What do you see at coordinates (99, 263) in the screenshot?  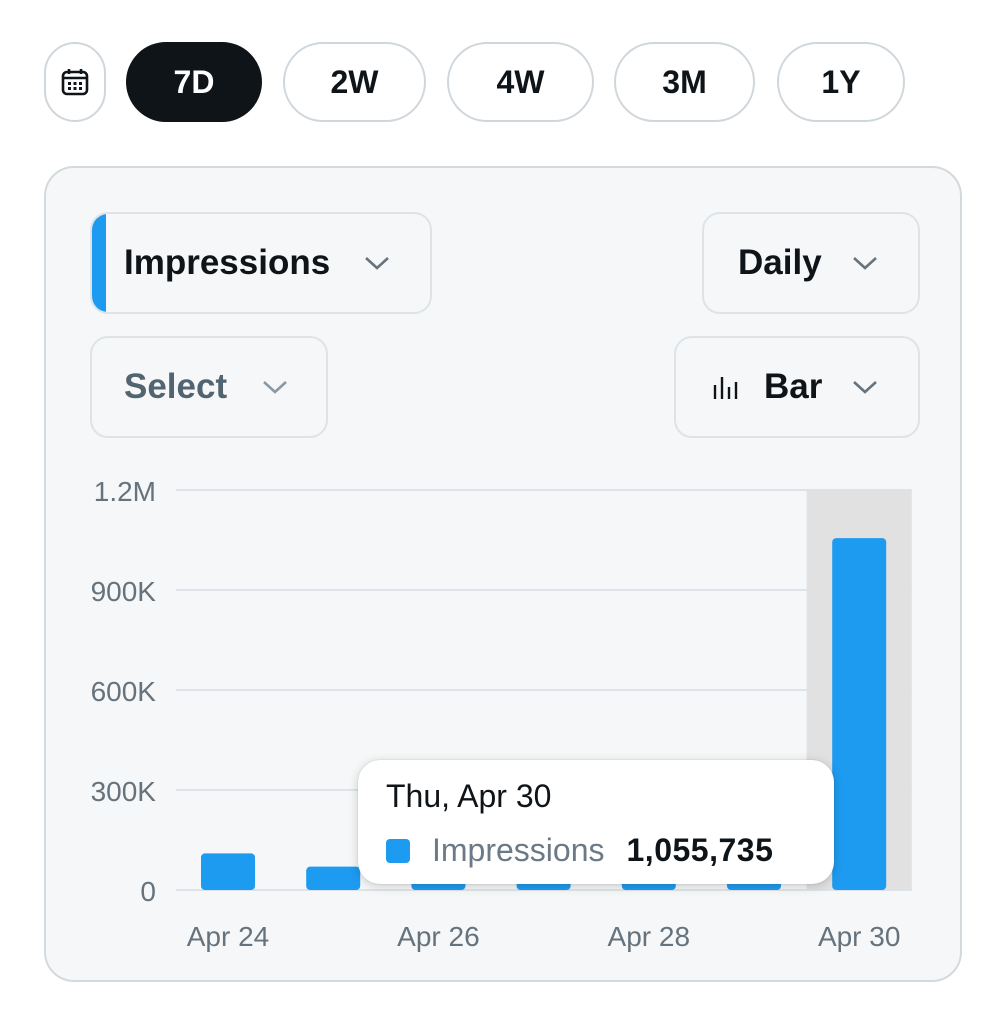 I see `metric-color-accent` at bounding box center [99, 263].